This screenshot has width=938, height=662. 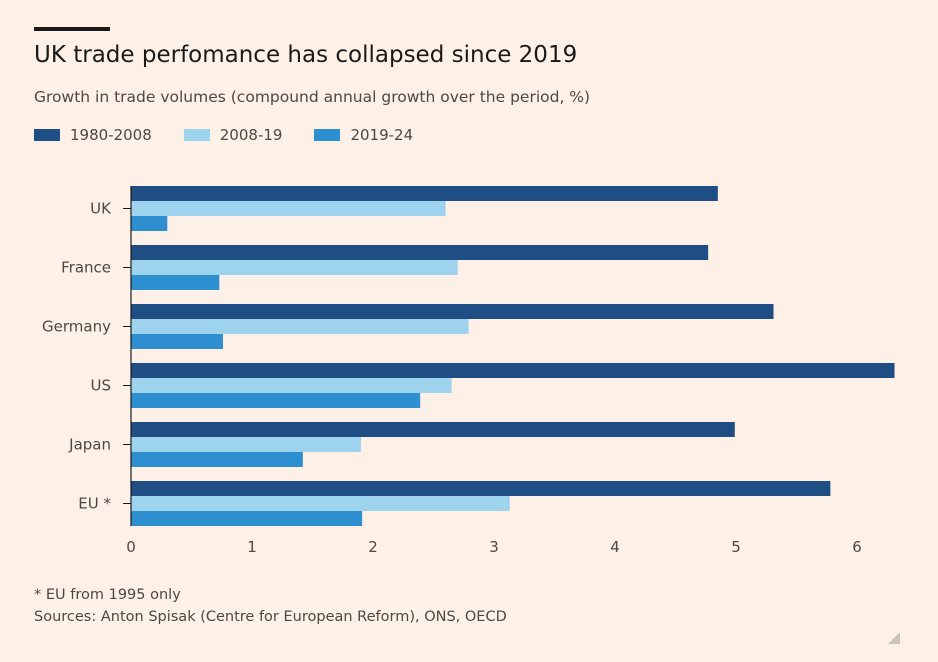 I want to click on category-label: Germany, so click(x=76, y=327).